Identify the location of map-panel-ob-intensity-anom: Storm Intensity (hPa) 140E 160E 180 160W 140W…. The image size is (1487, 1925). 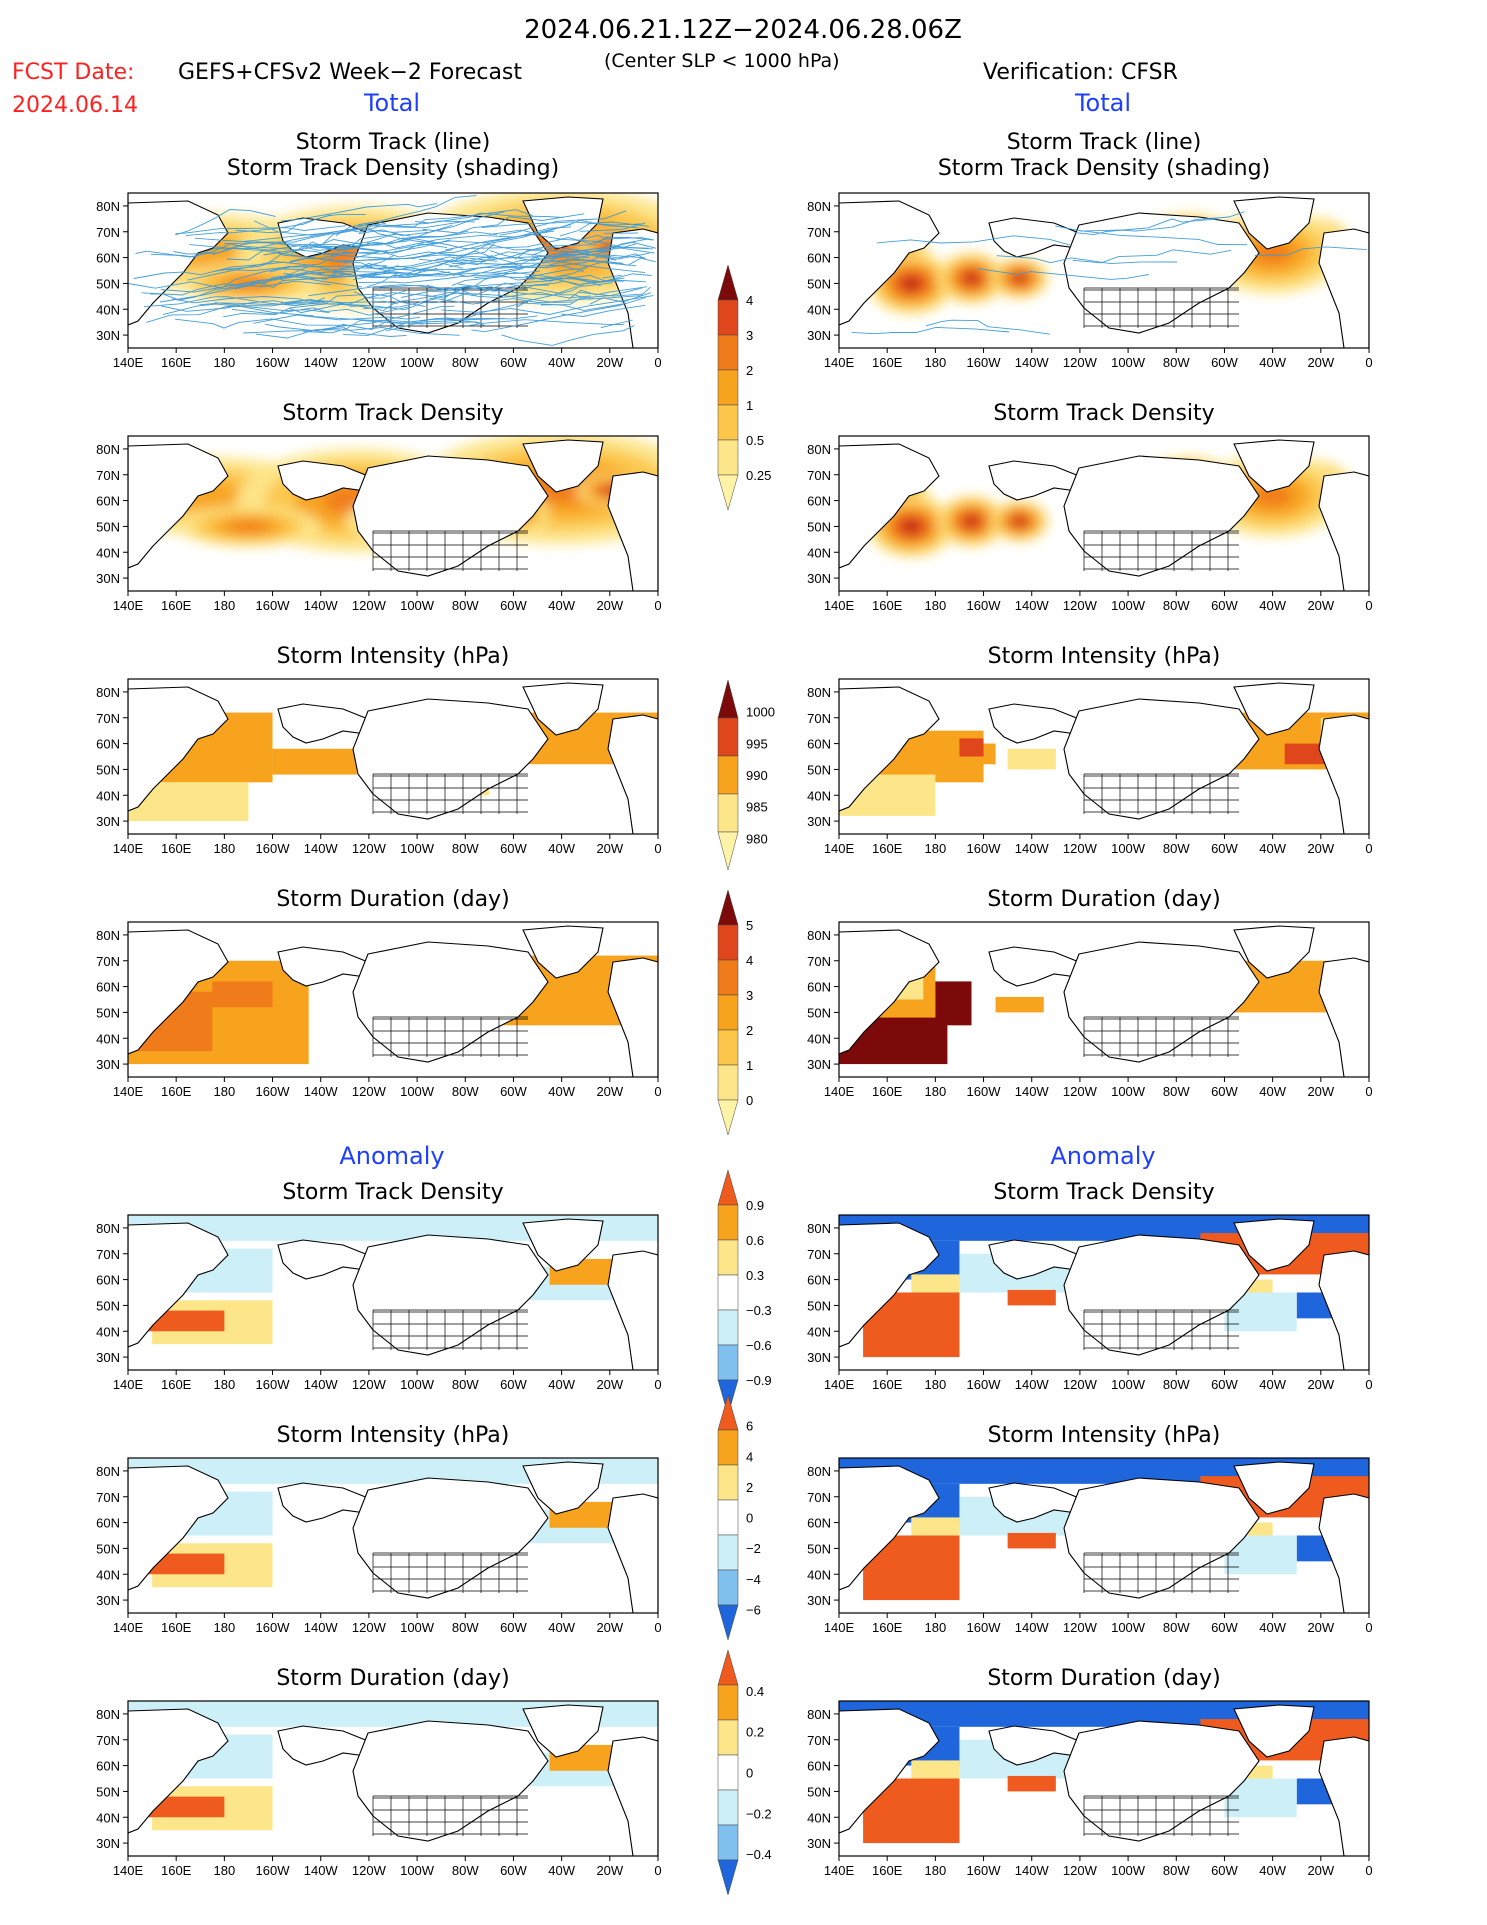
(1089, 1529).